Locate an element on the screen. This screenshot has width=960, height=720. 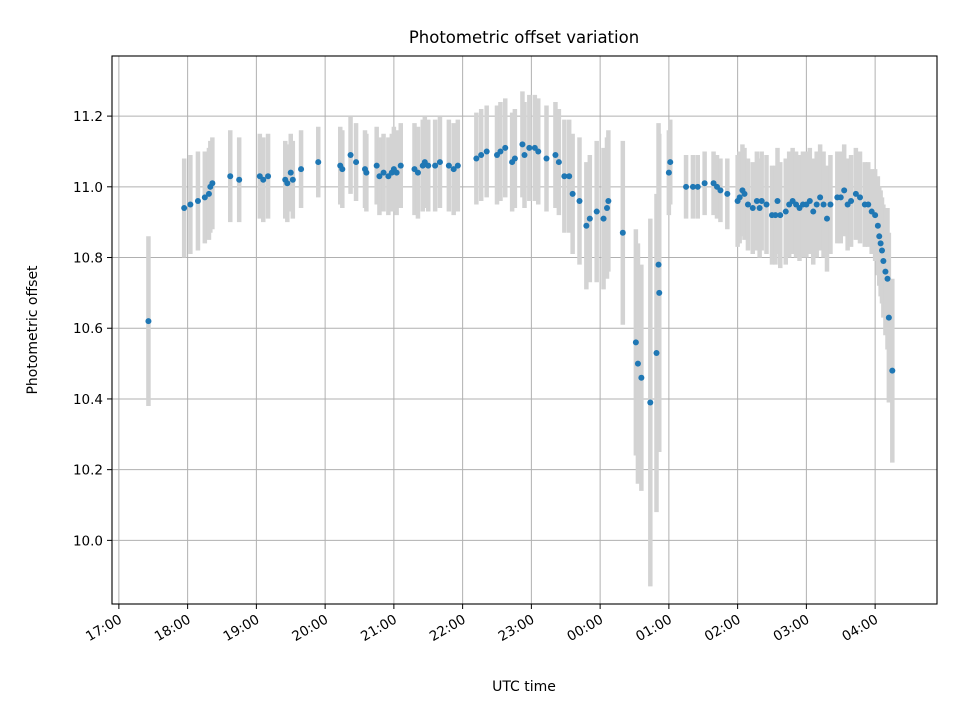
x-tick-label: 19:00 is located at coordinates (242, 628).